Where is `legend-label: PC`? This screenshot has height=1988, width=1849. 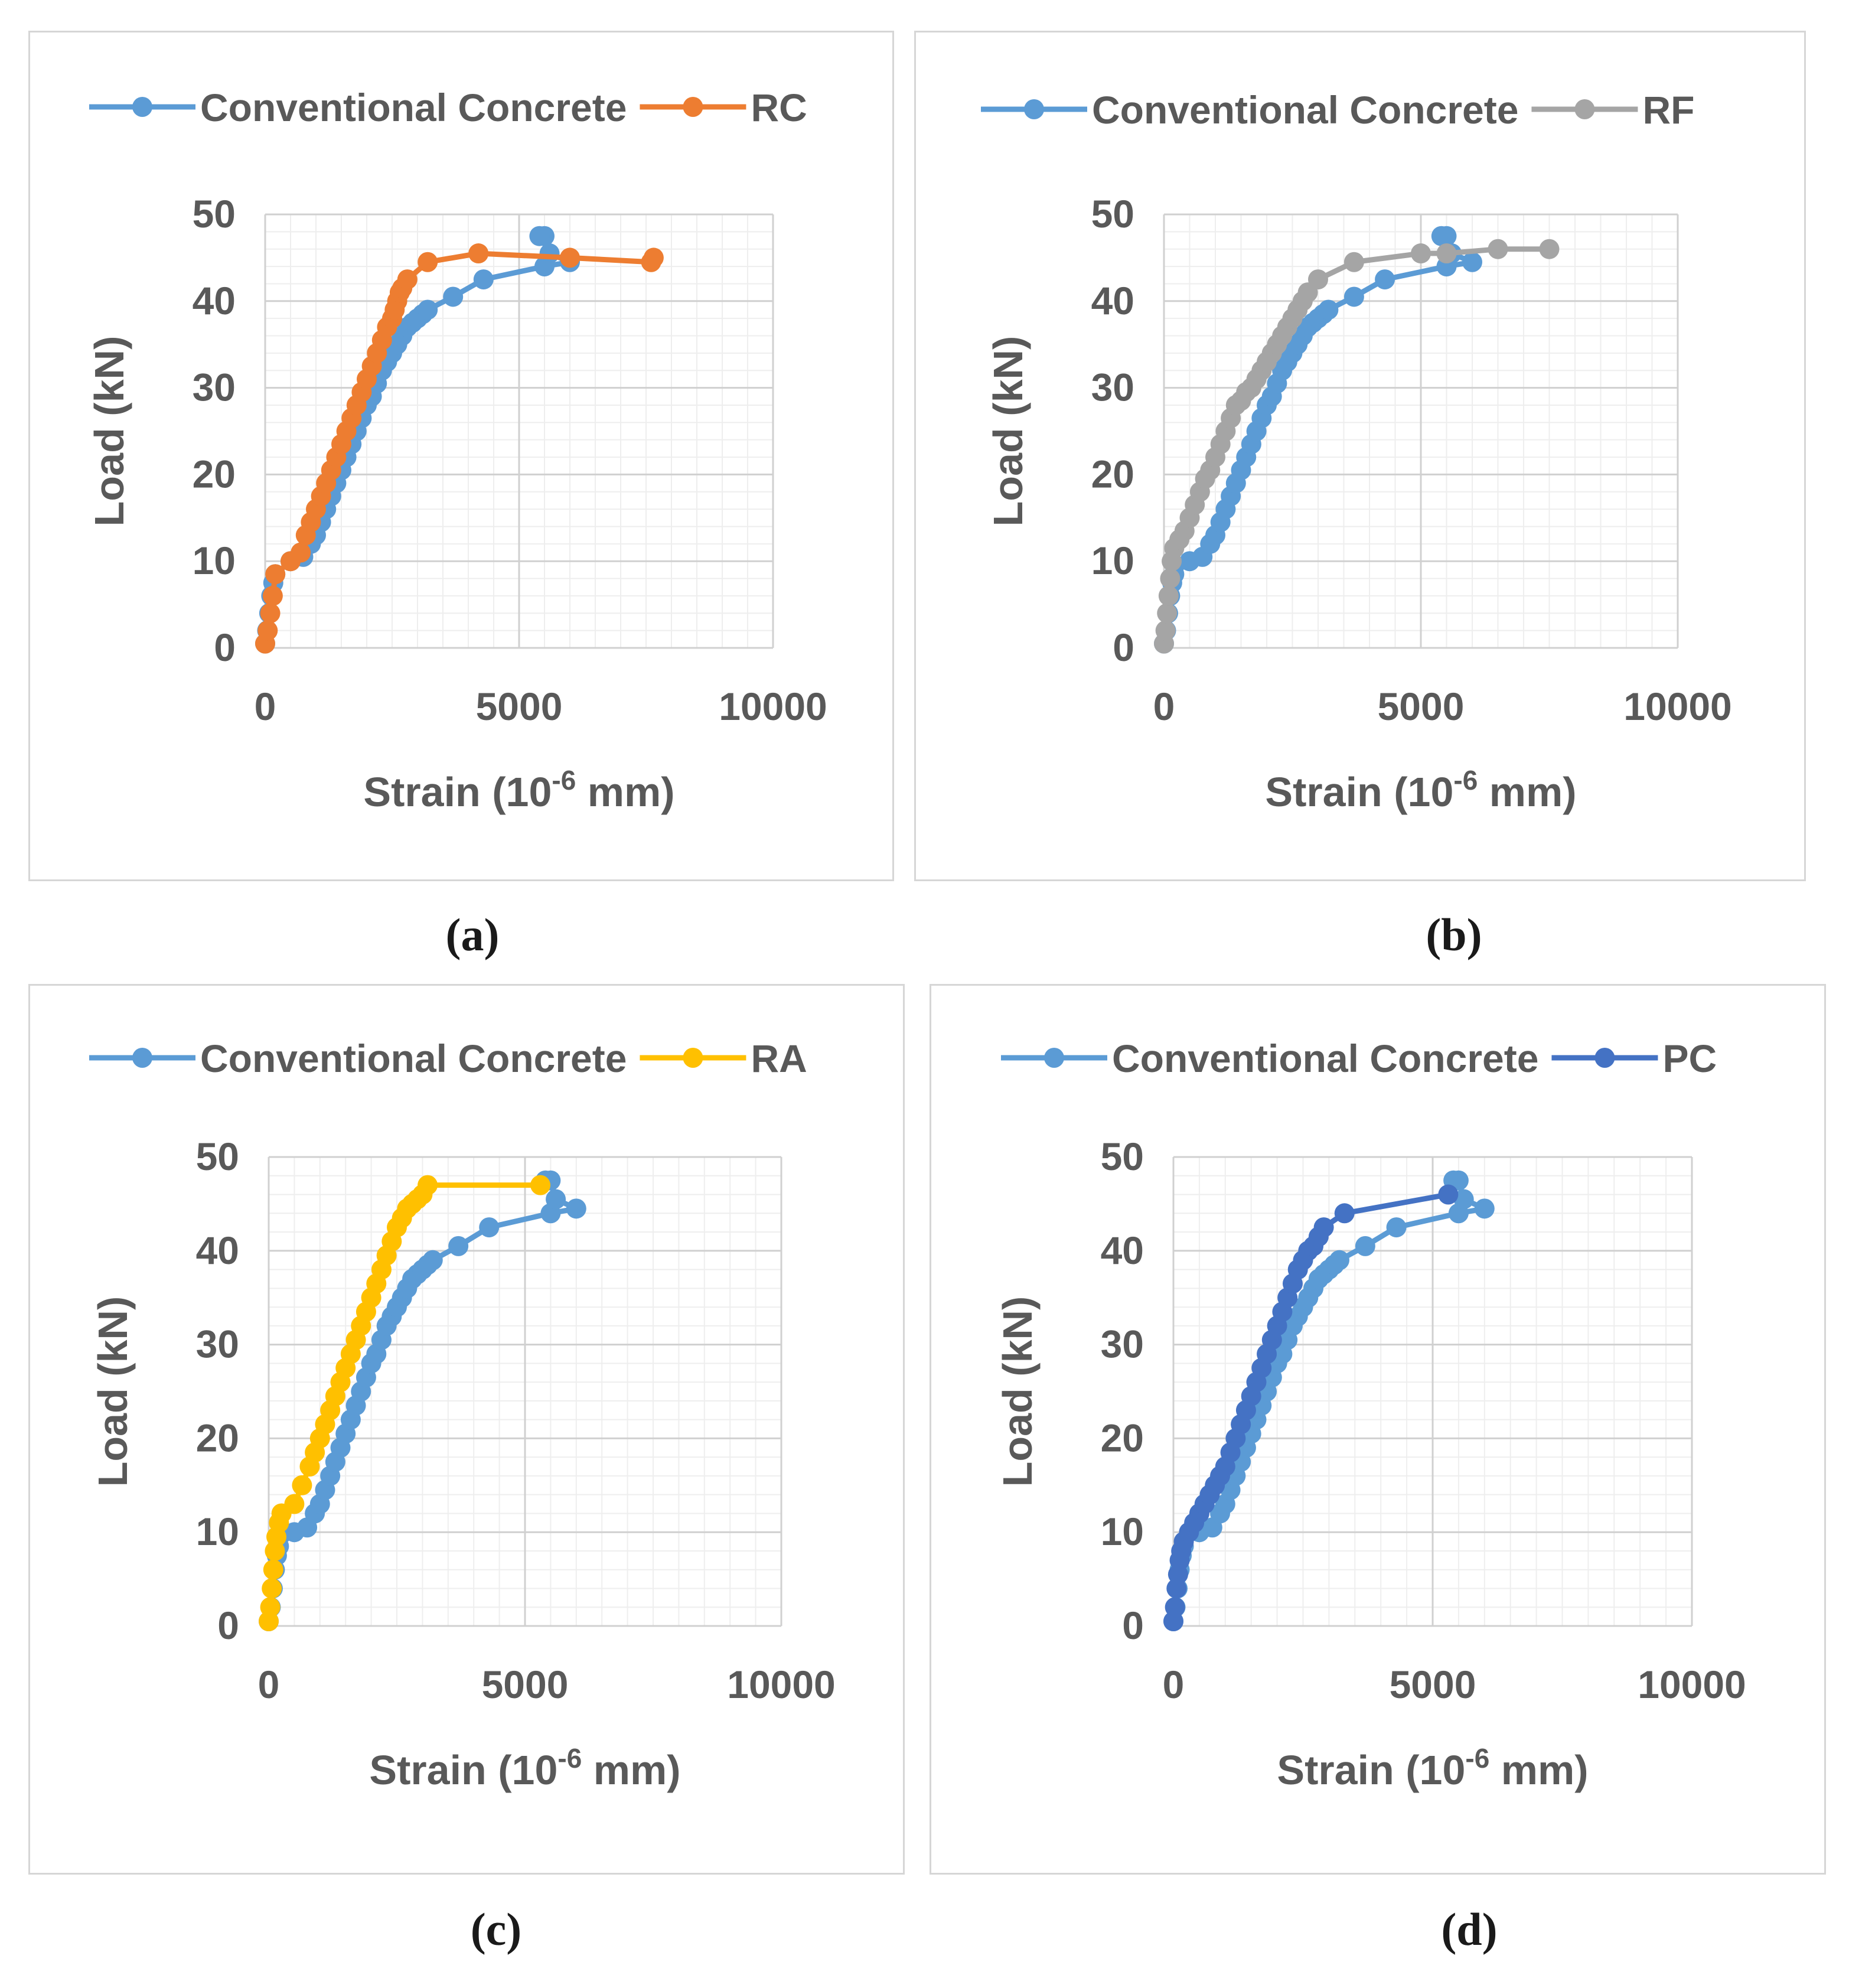
legend-label: PC is located at coordinates (1689, 1058).